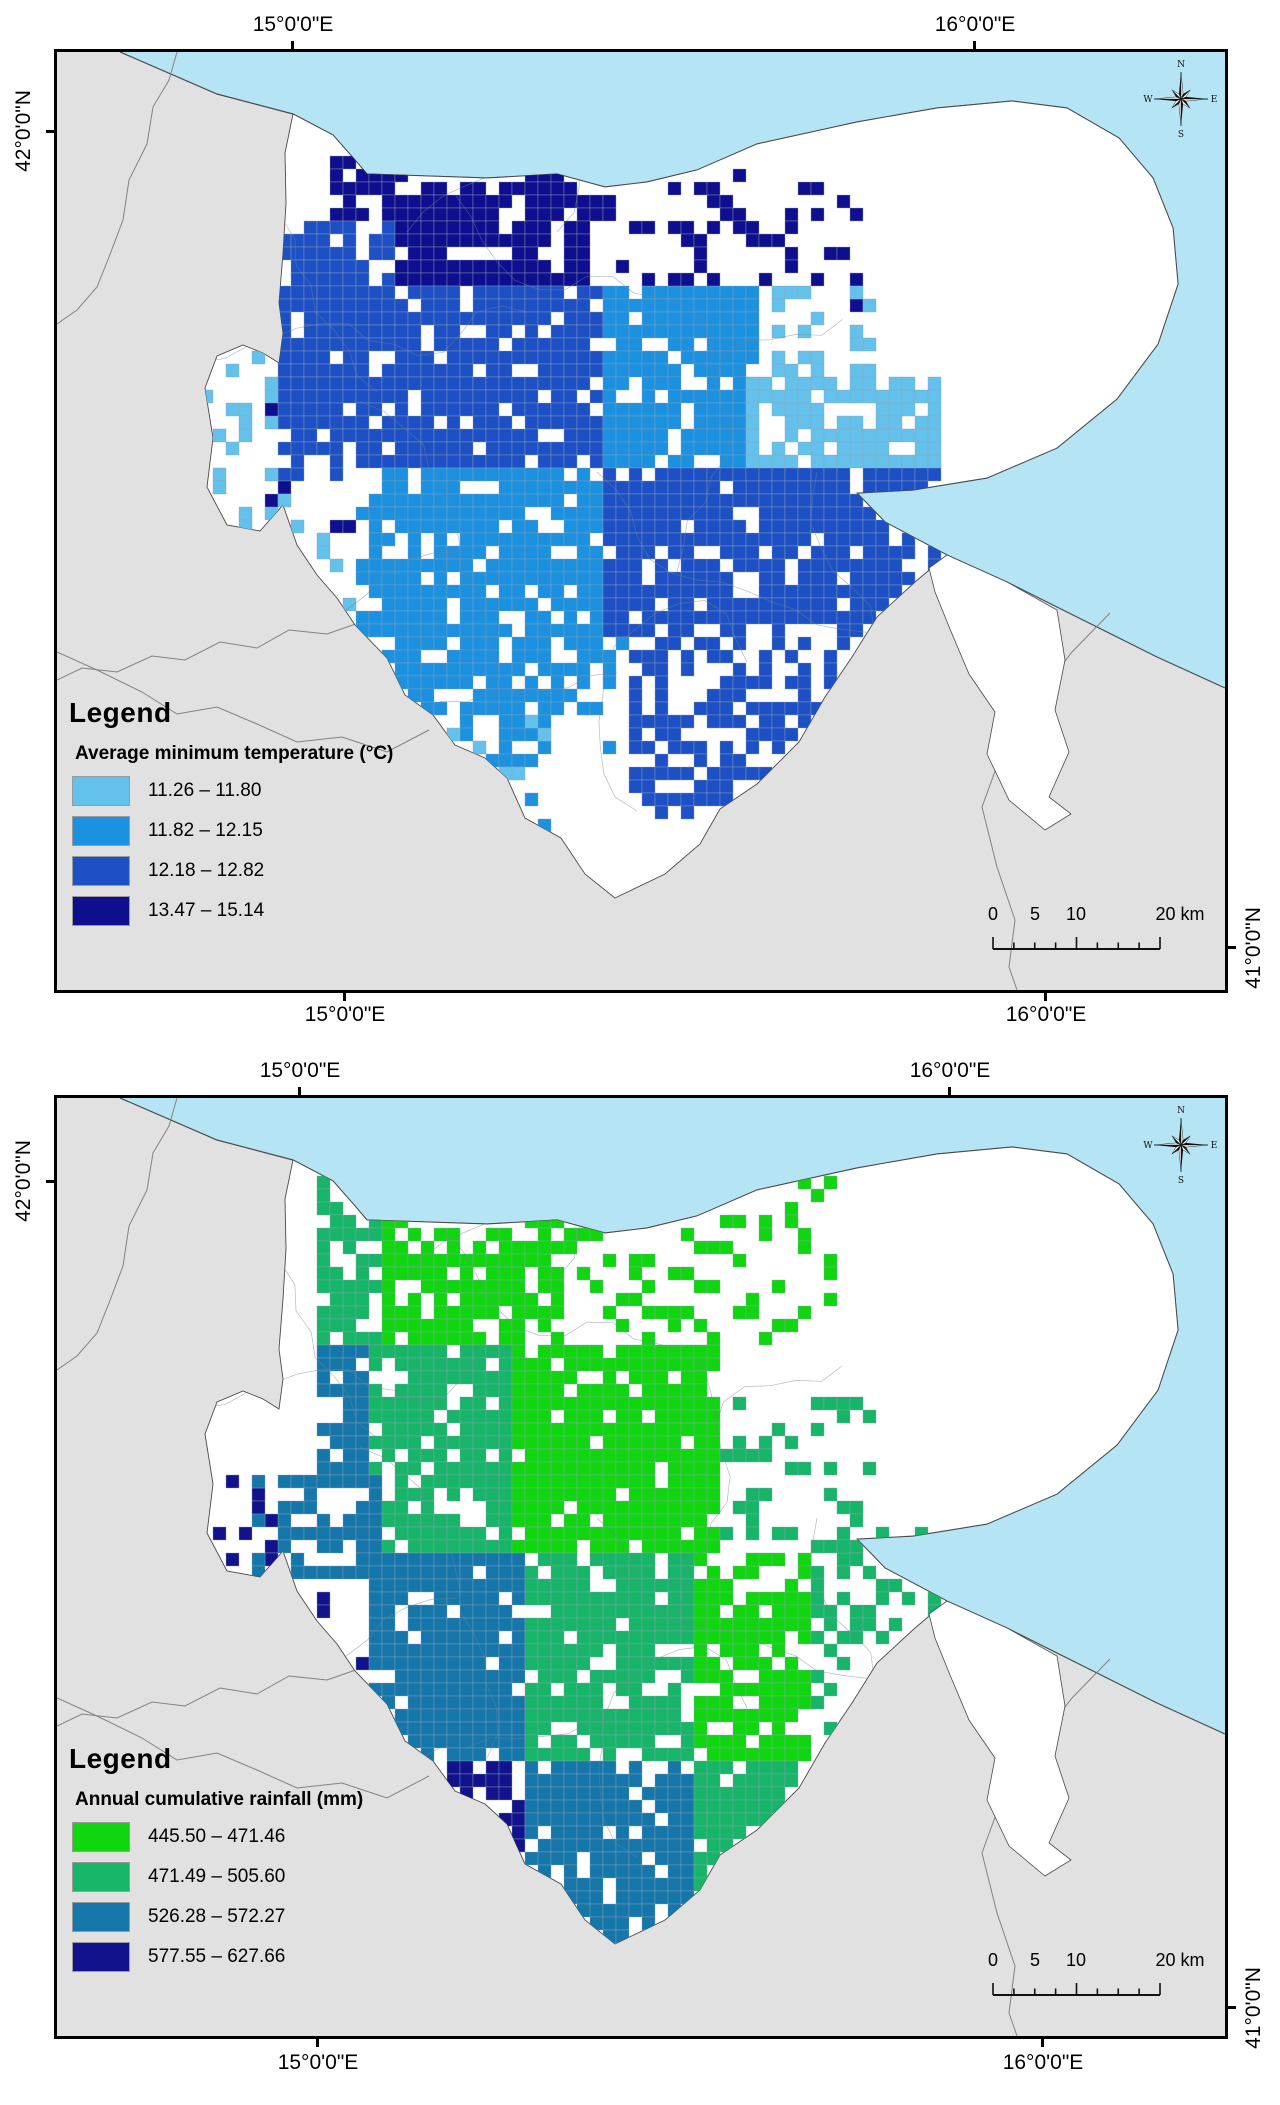 The image size is (1280, 2105). What do you see at coordinates (217, 1916) in the screenshot?
I see `legend-class-label: 526.28 – 572.27` at bounding box center [217, 1916].